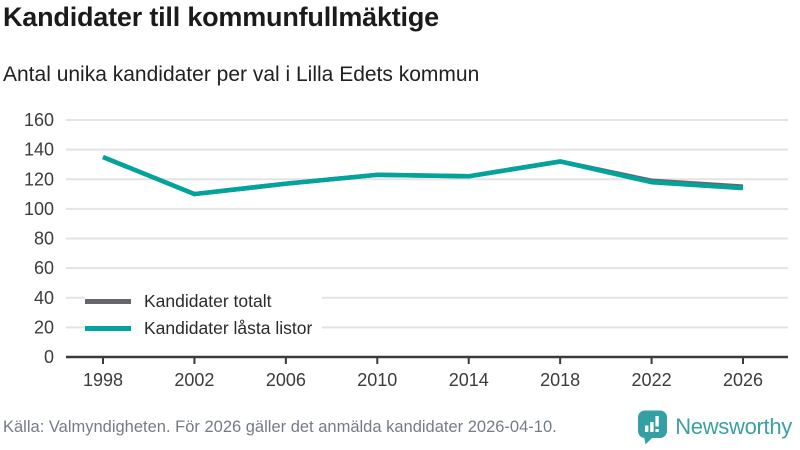 Image resolution: width=800 pixels, height=450 pixels. Describe the element at coordinates (228, 328) in the screenshot. I see `legend-label-lasta-listor: Kandidater låsta listor` at that location.